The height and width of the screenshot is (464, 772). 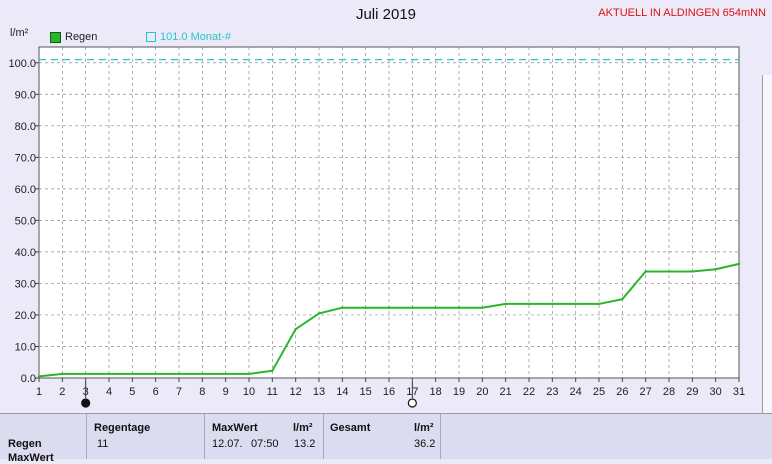 I want to click on x-tick-label: 1, so click(x=39, y=392).